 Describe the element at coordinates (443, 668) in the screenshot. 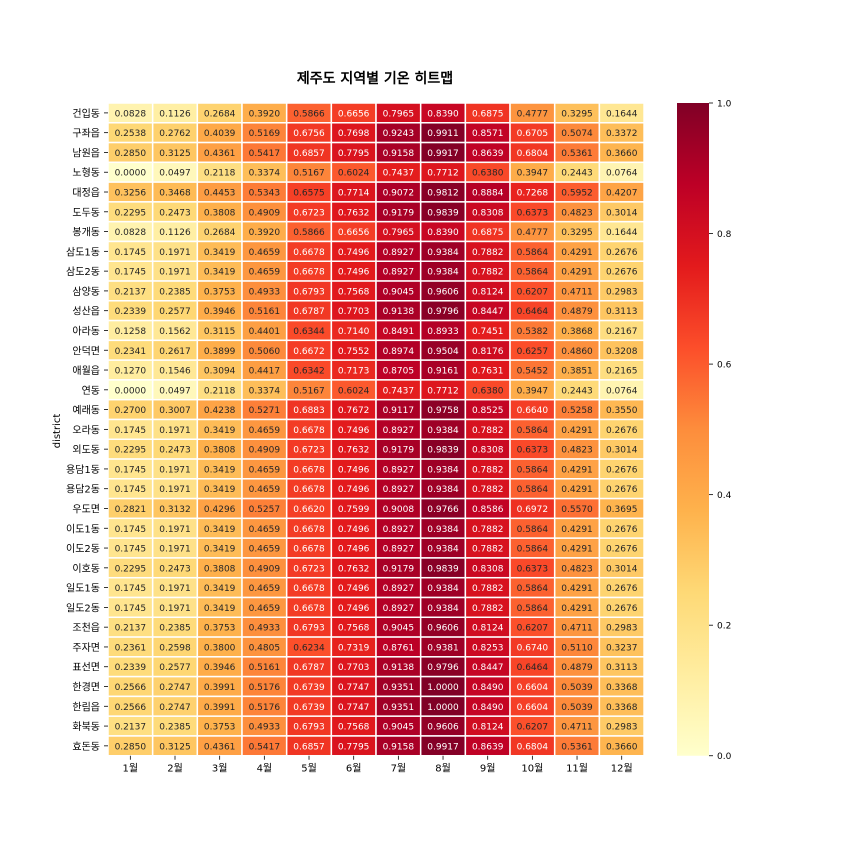

I see `cell-value: 0.9796` at that location.